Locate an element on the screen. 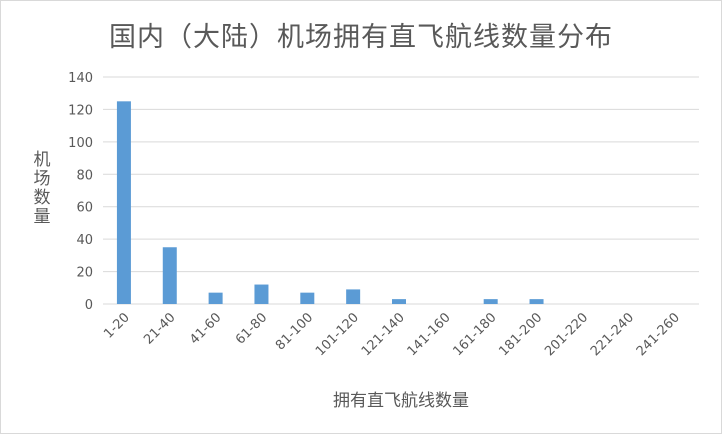  y-tick-label: 100 is located at coordinates (80, 143).